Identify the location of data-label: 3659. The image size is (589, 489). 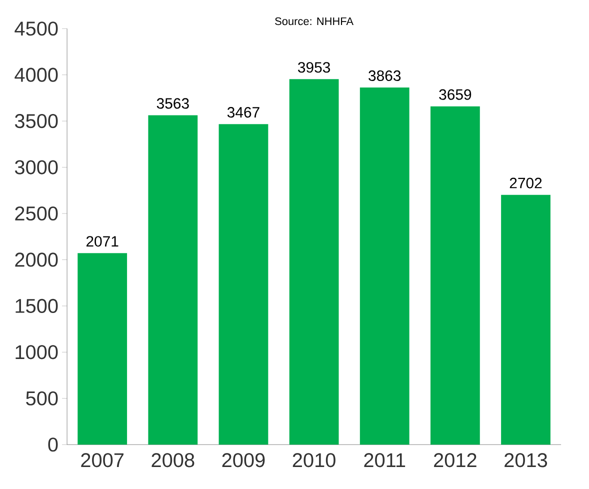
(455, 94).